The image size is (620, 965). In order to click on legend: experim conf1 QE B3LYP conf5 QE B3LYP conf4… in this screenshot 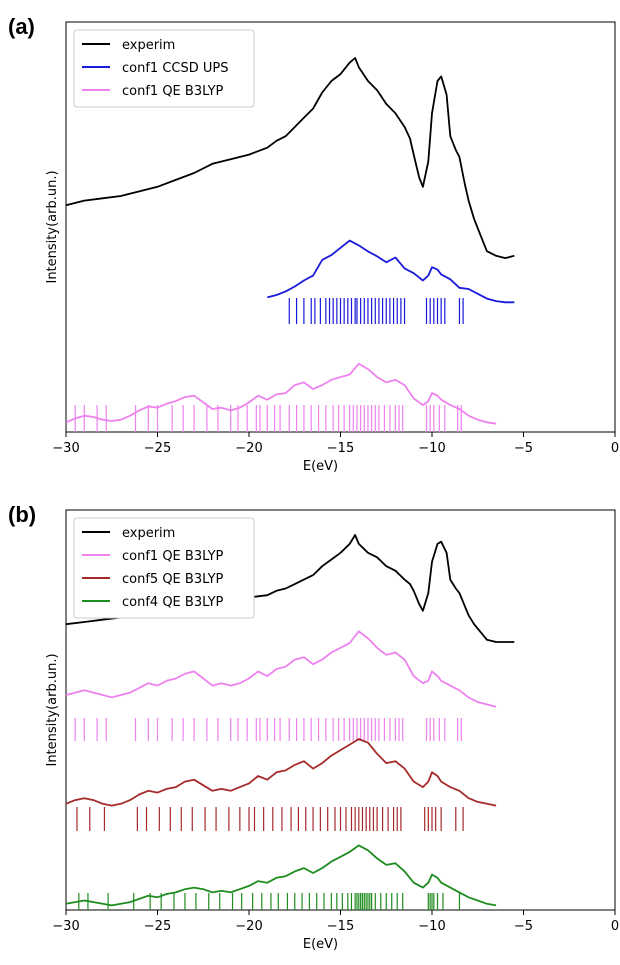, I will do `click(164, 568)`.